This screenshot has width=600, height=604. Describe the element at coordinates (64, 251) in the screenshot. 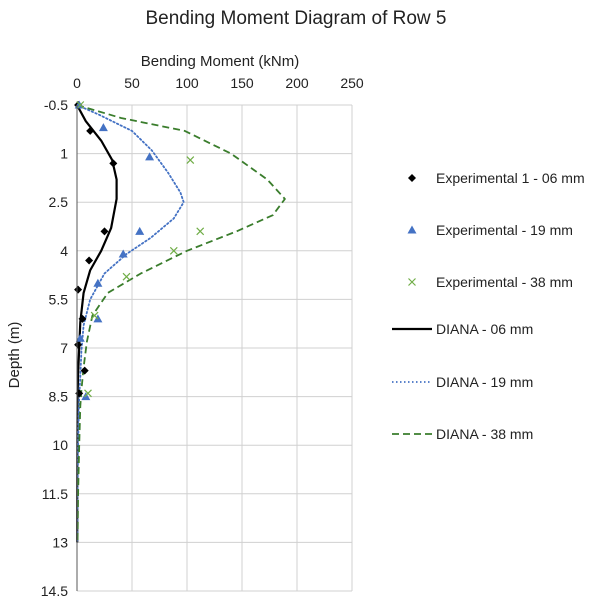

I see `y-tick-label: 4` at that location.